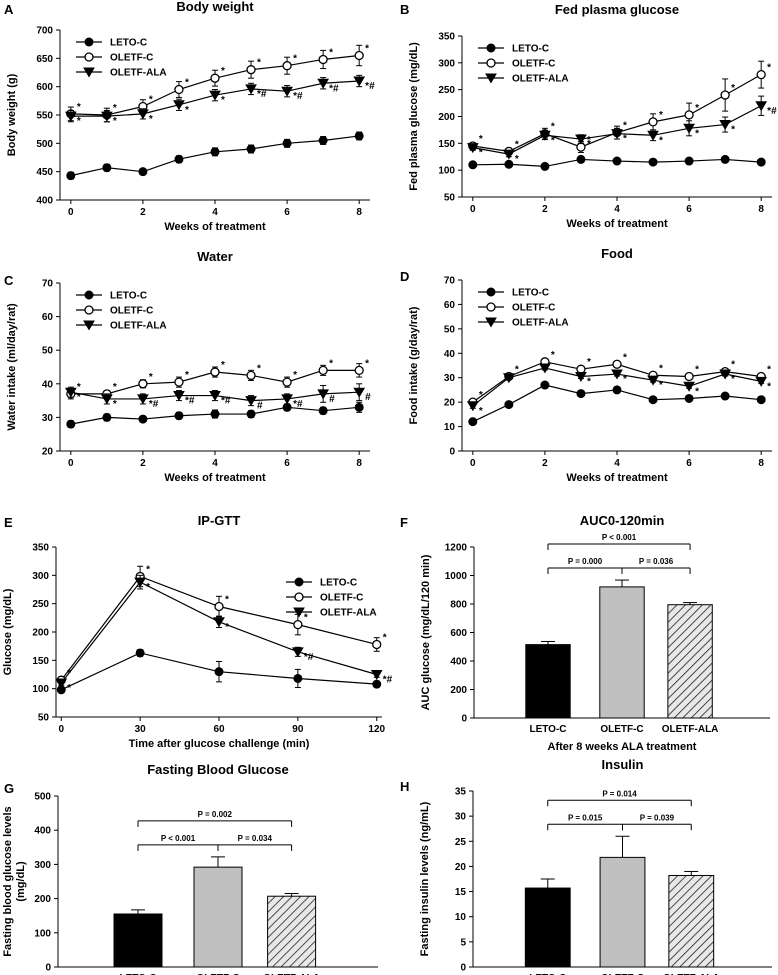  Describe the element at coordinates (44, 116) in the screenshot. I see `y-tick-label: 550` at that location.